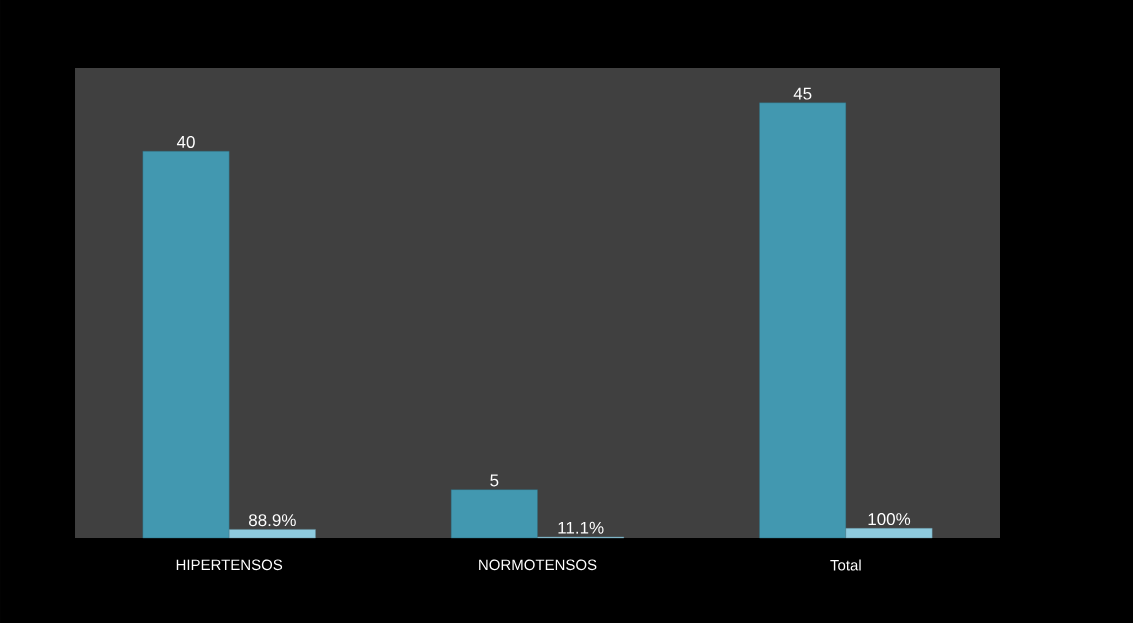  I want to click on x-tick-label: NORMOTENSOS, so click(538, 565).